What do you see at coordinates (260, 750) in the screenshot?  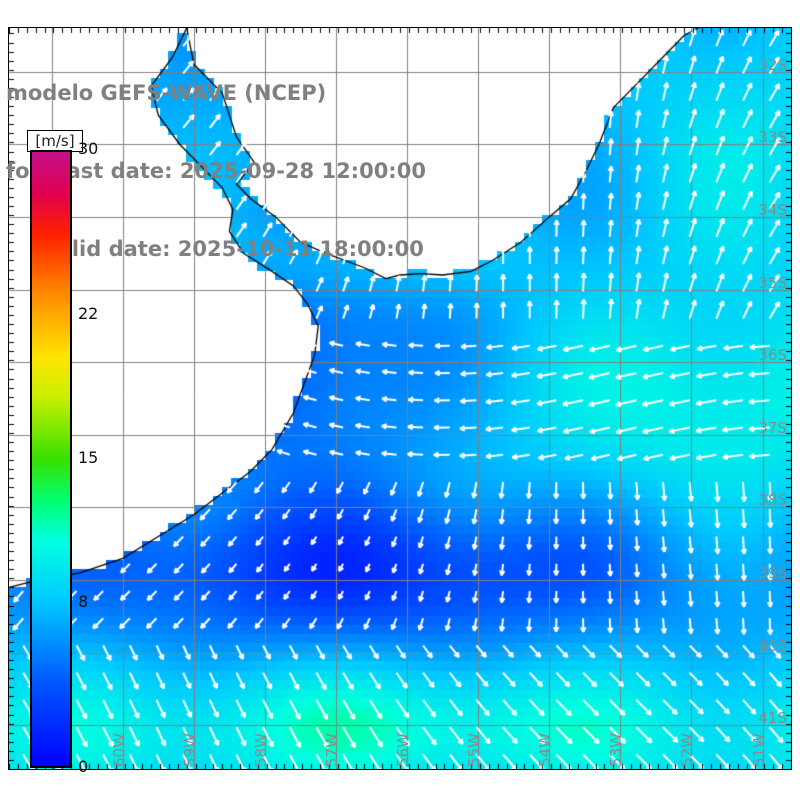 I see `lon-label-58W: 58W` at bounding box center [260, 750].